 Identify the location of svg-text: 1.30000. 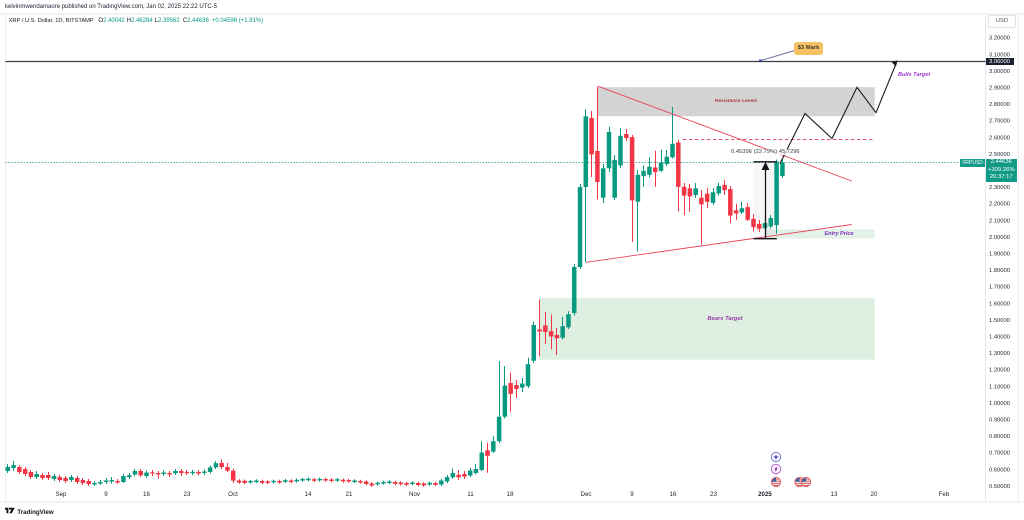
(999, 354).